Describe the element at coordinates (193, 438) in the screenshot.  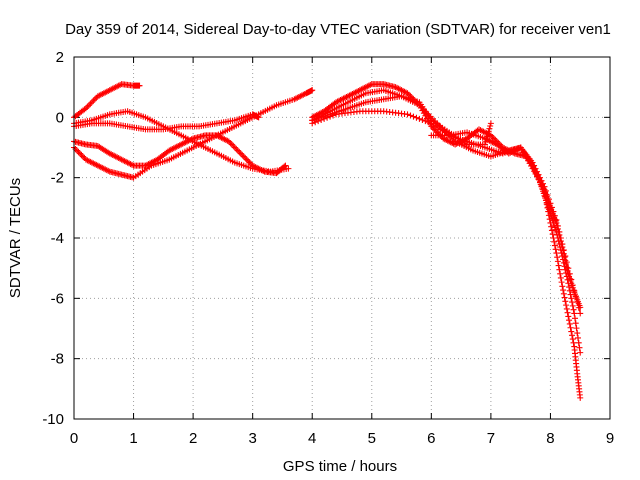
I see `x-tick-label: 2` at that location.